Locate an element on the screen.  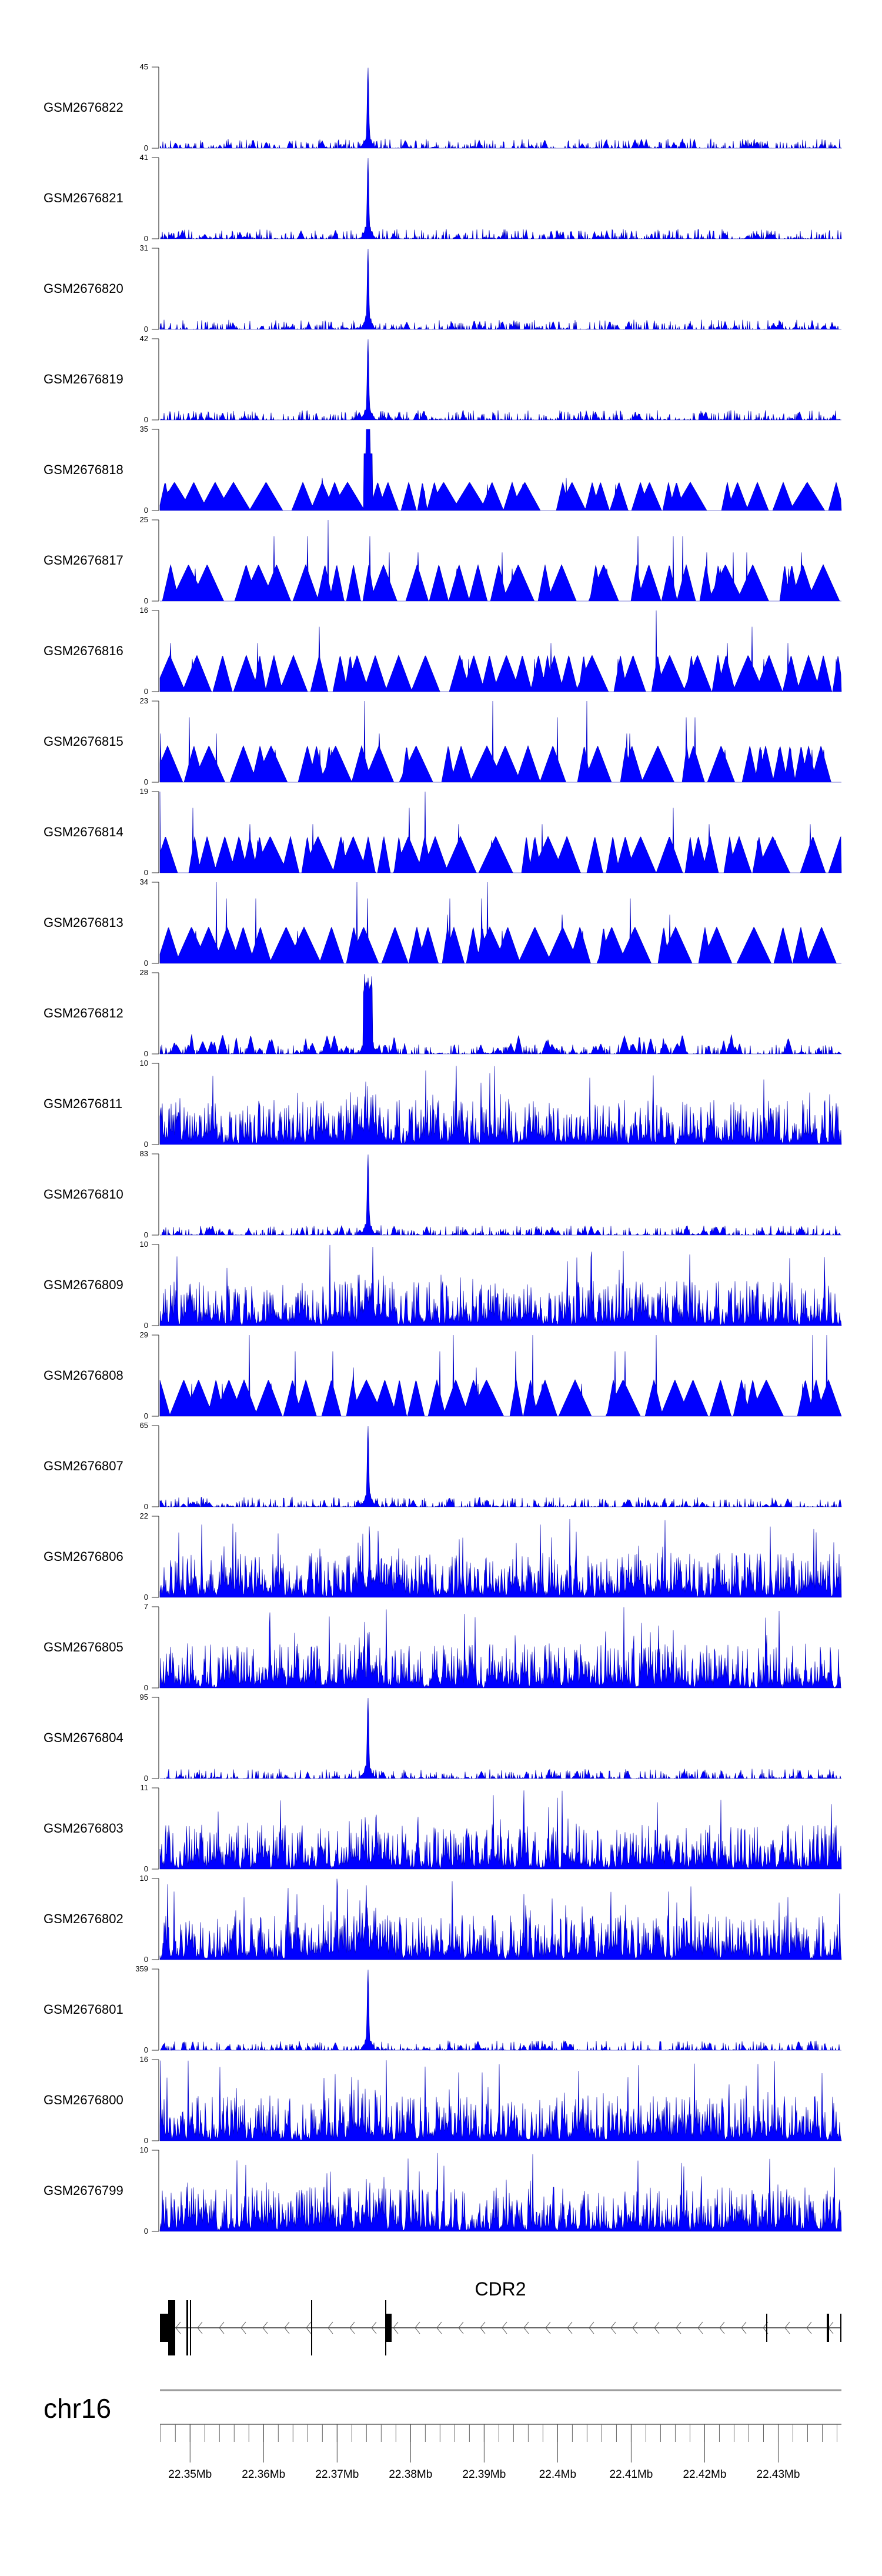
y-max-label: 22 is located at coordinates (144, 1515).